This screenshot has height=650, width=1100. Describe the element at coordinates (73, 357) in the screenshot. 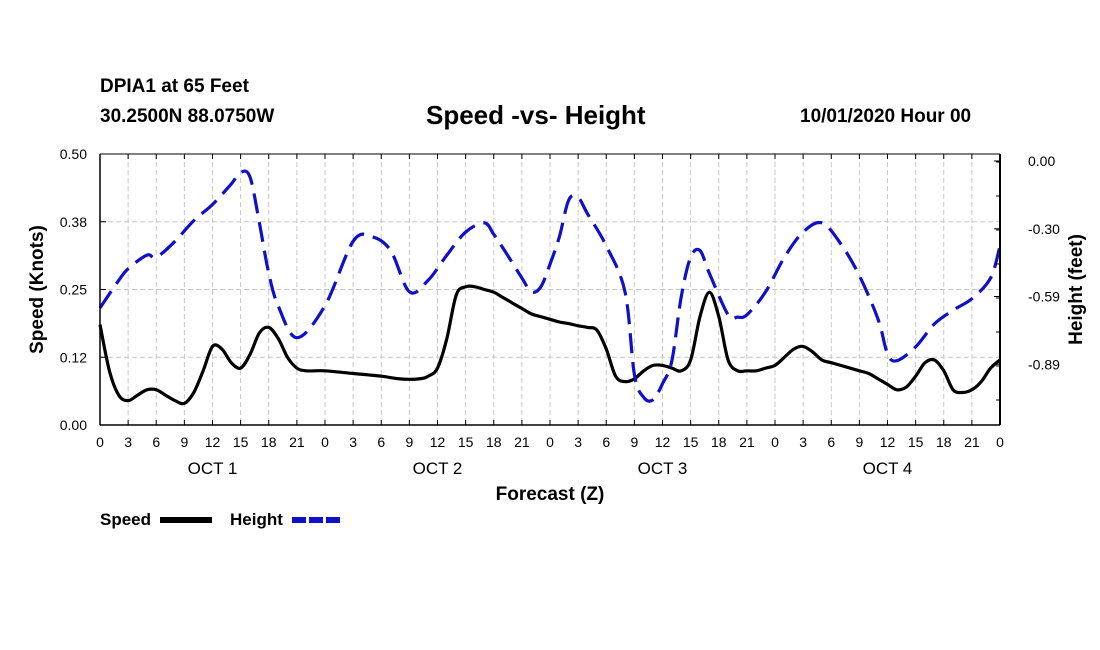

I see `y-tick-label: 0.12` at that location.